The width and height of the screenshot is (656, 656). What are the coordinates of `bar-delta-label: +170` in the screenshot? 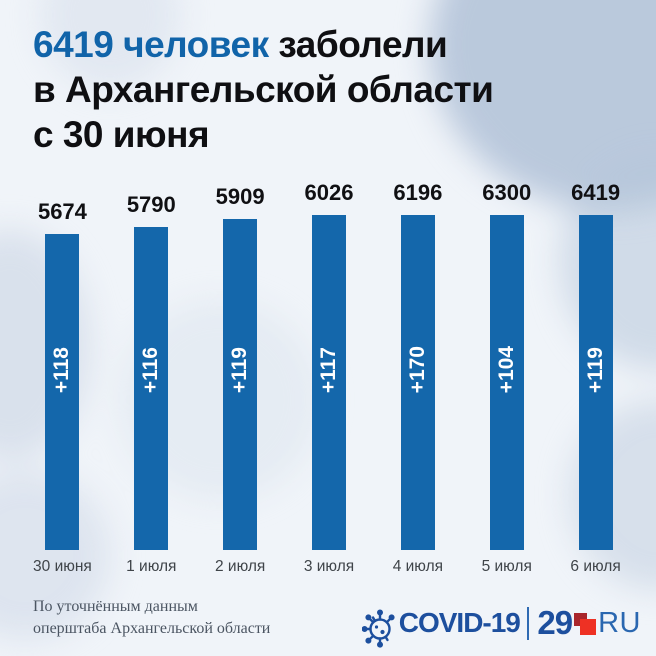 It's located at (417, 370).